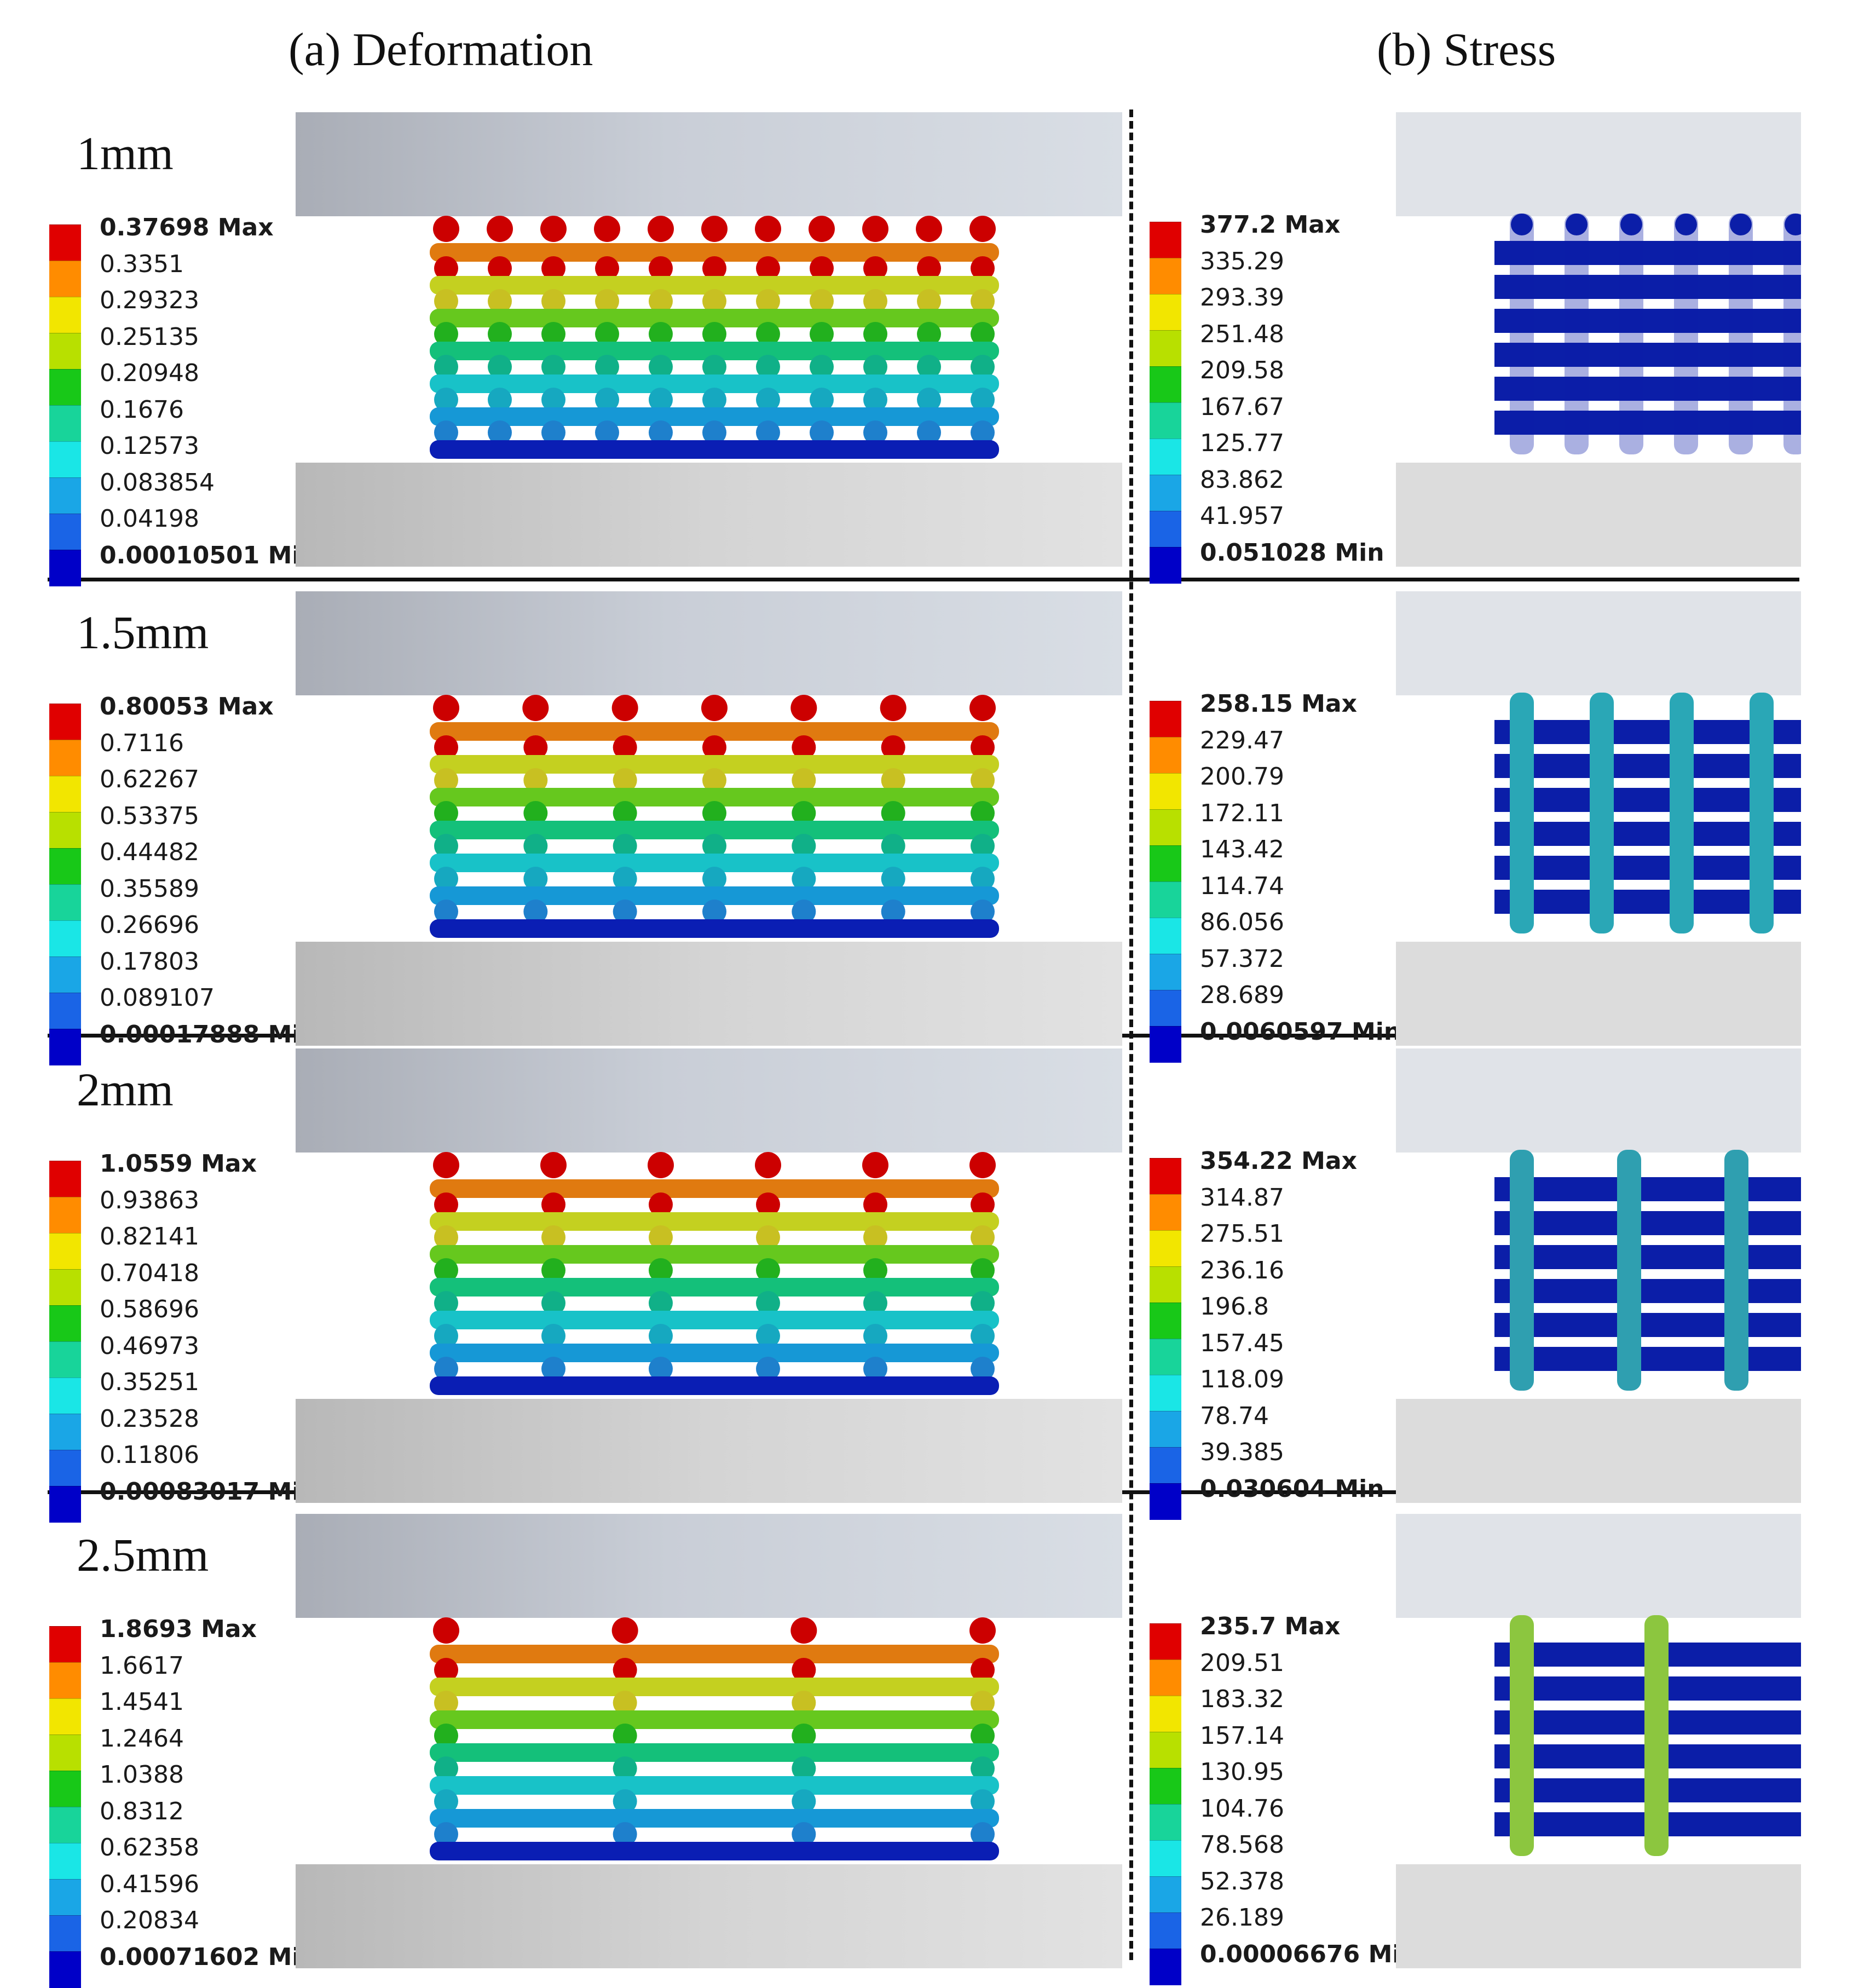 The image size is (1876, 1988). I want to click on legend-value: 0.00006676 Min, so click(1309, 1954).